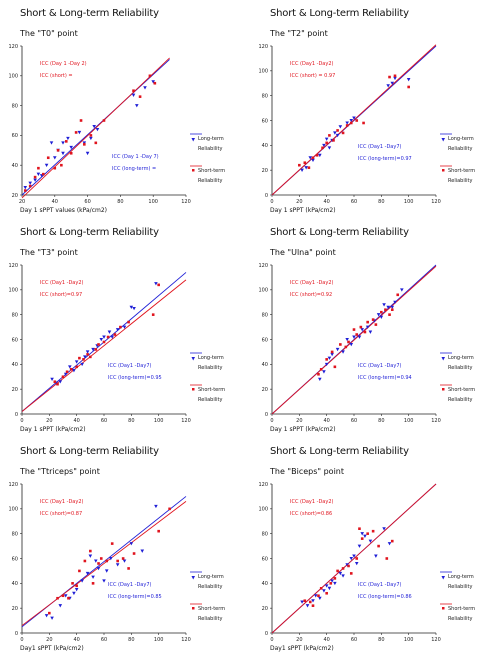 The width and height of the screenshot is (500, 659). What do you see at coordinates (263, 72) in the screenshot?
I see `y-tick-label: 100` at bounding box center [263, 72].